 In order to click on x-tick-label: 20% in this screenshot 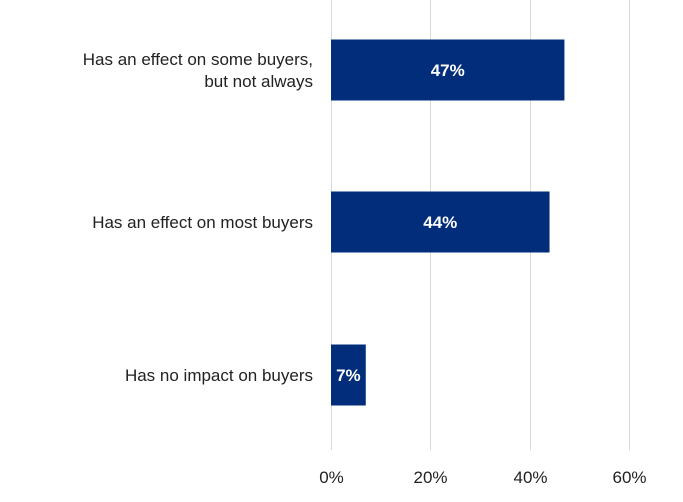, I will do `click(430, 477)`.